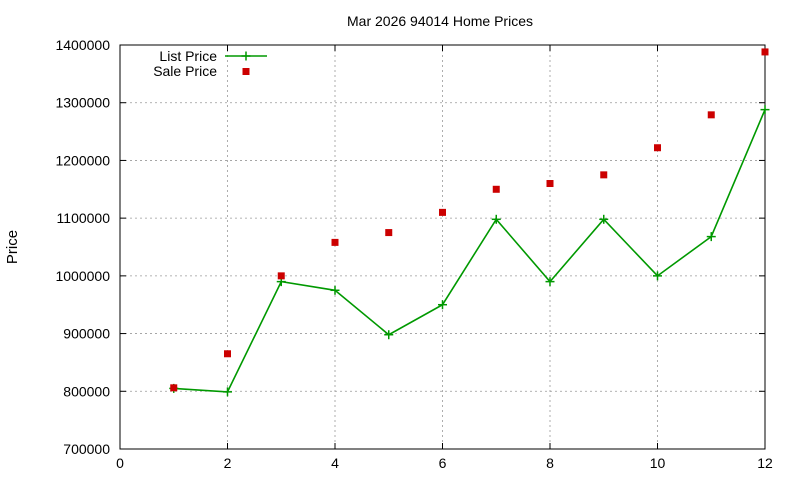  Describe the element at coordinates (658, 463) in the screenshot. I see `x-tick-label: 10` at that location.